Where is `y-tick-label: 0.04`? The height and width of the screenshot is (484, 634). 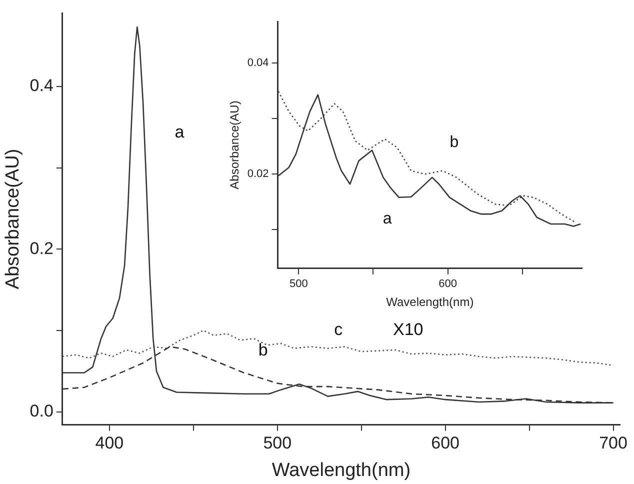 y-tick-label: 0.04 is located at coordinates (258, 63).